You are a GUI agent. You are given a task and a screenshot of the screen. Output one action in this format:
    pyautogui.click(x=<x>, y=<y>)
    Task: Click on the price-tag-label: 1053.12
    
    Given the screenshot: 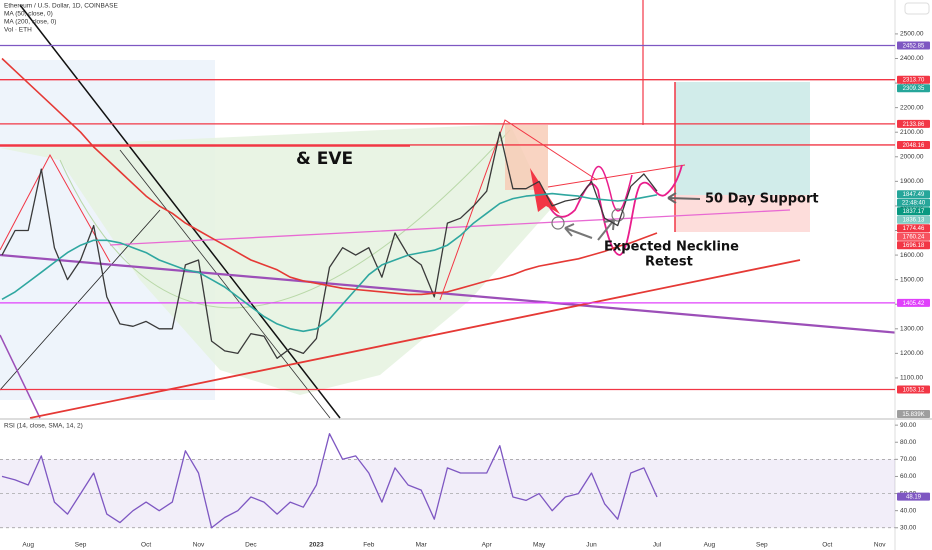 What is the action you would take?
    pyautogui.click(x=914, y=390)
    